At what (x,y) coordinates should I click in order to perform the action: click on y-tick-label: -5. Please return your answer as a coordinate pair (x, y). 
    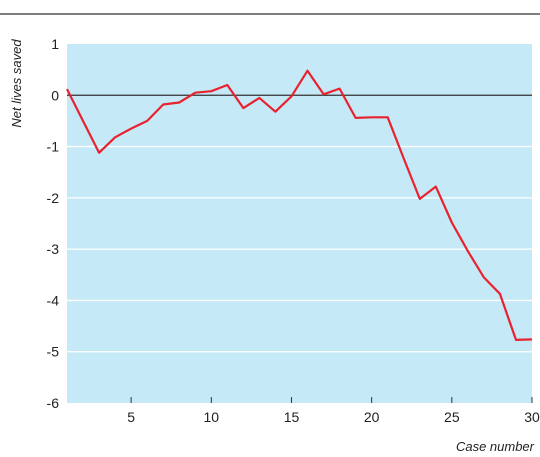
    Looking at the image, I should click on (53, 352).